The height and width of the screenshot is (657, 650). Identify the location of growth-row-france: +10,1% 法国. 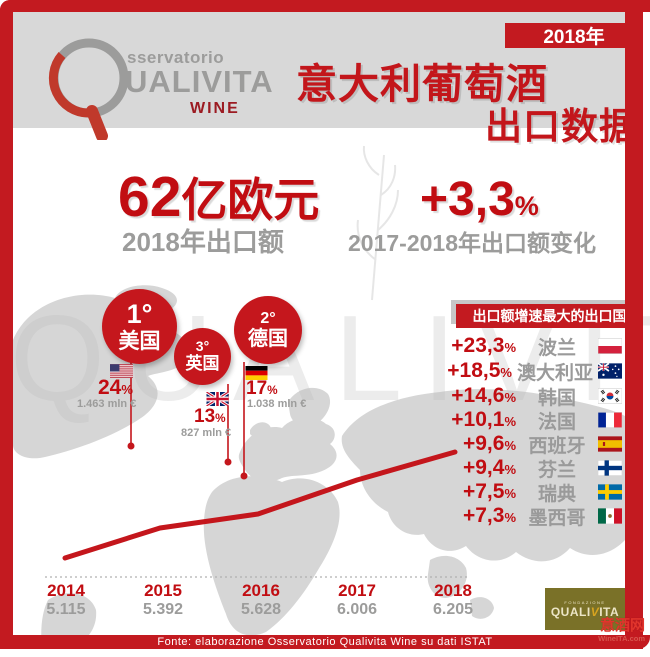
(531, 420).